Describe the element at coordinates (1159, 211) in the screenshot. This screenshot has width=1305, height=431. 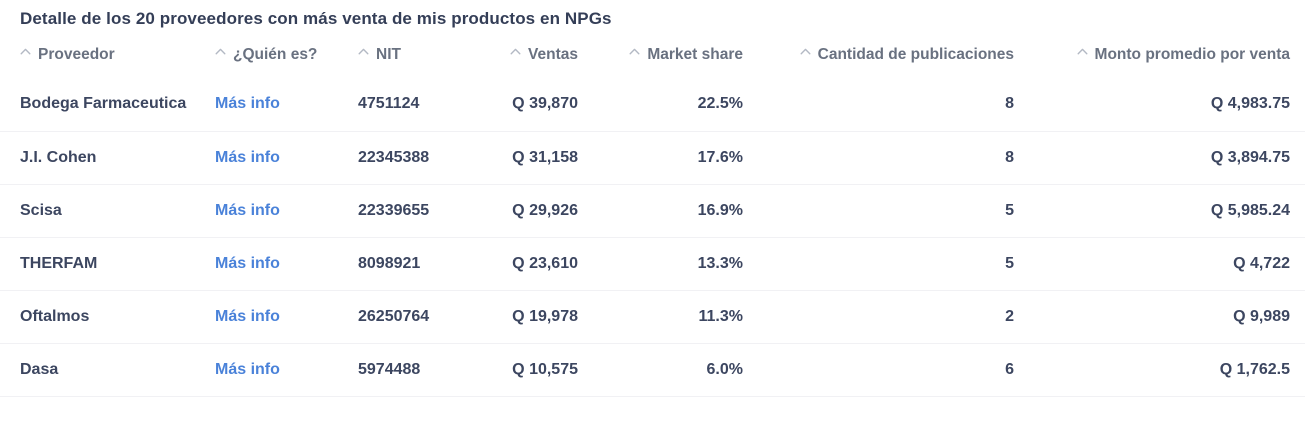
I see `cell-monto-promedio: Q 5,985.24` at that location.